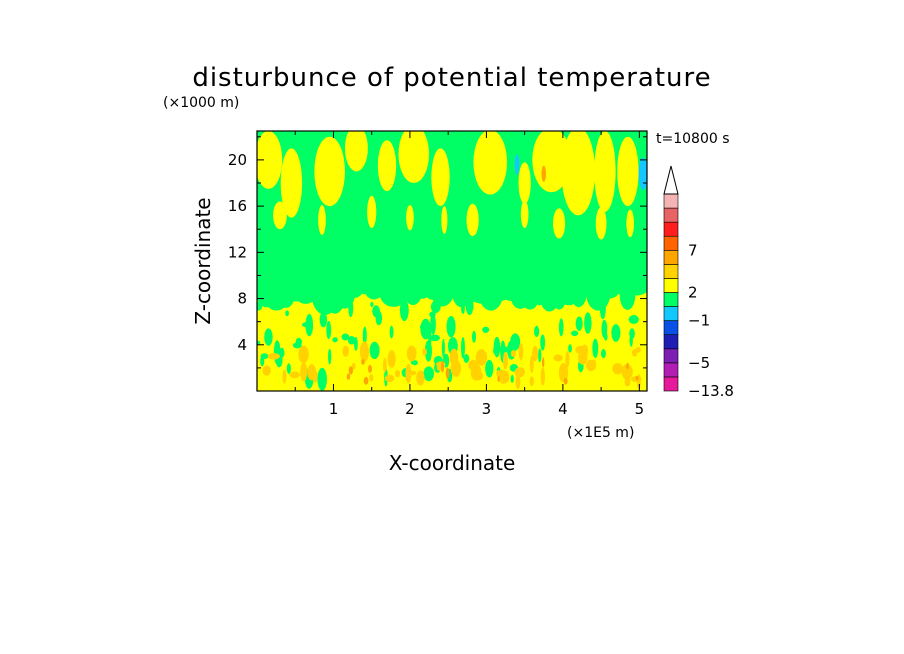 Image resolution: width=904 pixels, height=654 pixels. Describe the element at coordinates (699, 321) in the screenshot. I see `colorbar-label: −1` at that location.